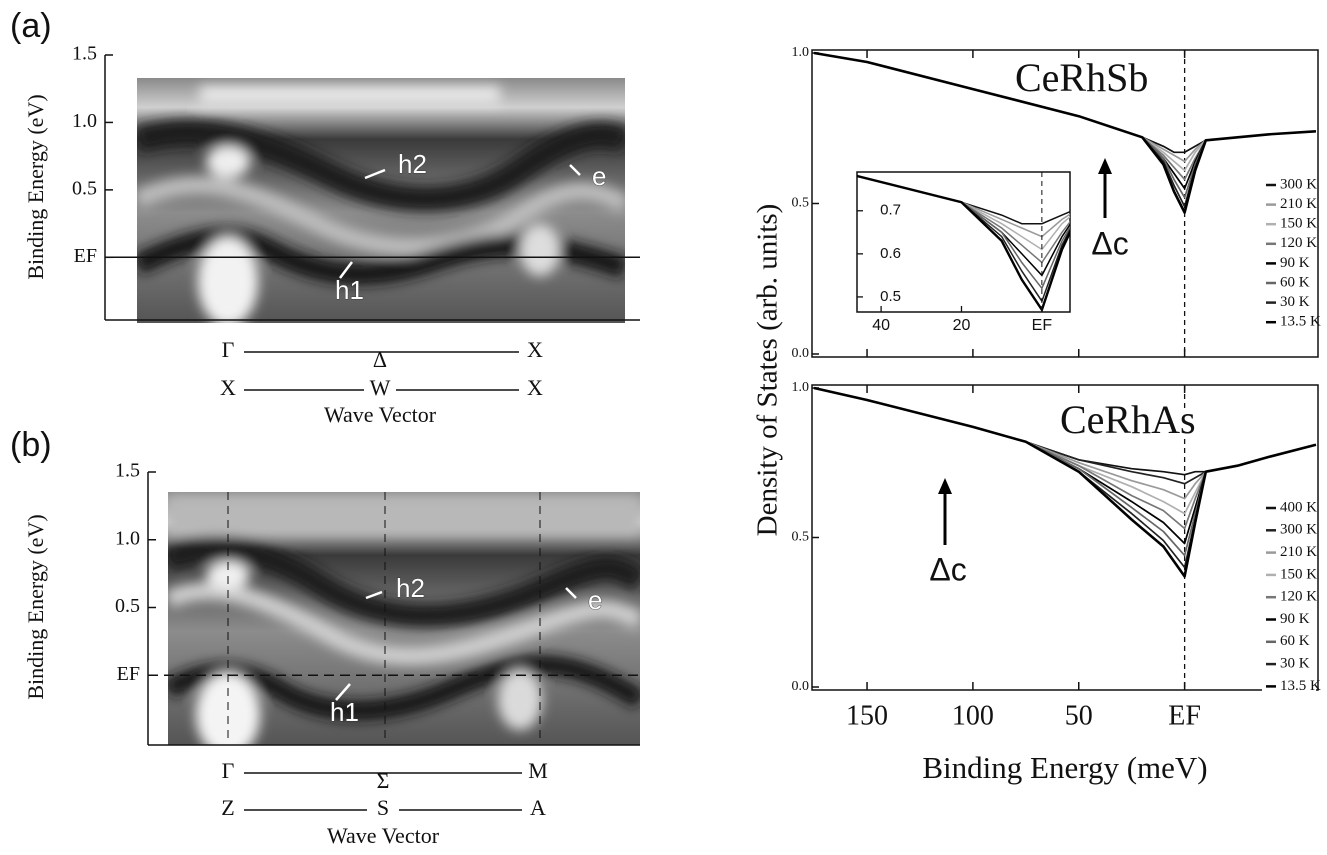 The width and height of the screenshot is (1327, 855). Describe the element at coordinates (383, 807) in the screenshot. I see `k-point-label: S` at that location.